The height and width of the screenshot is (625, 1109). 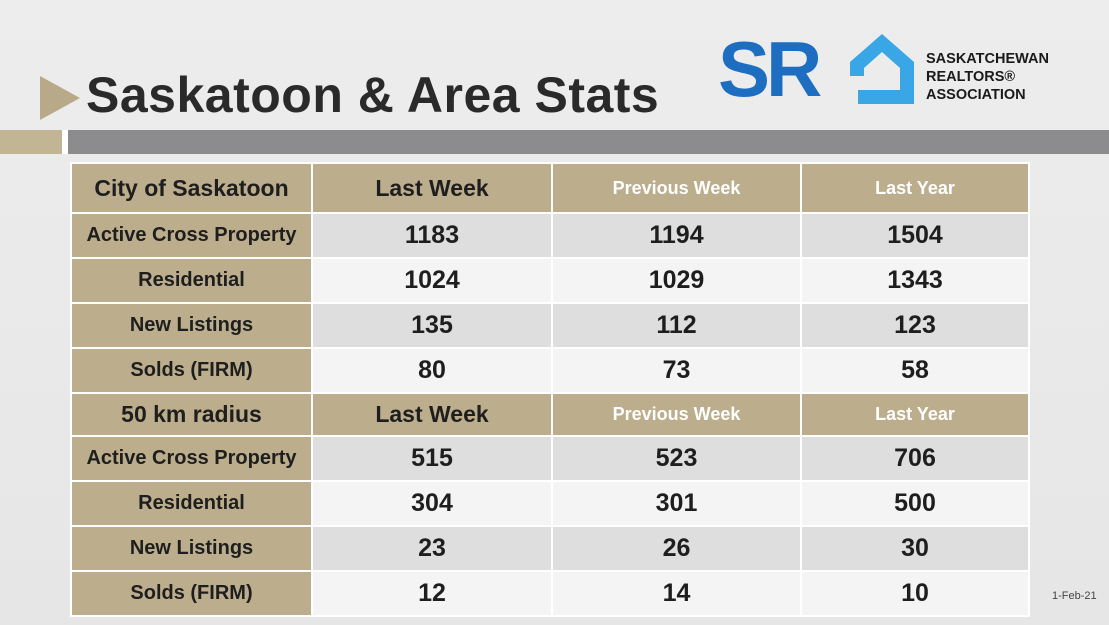 What do you see at coordinates (971, 77) in the screenshot?
I see `logo-line-2: REALTORS®` at bounding box center [971, 77].